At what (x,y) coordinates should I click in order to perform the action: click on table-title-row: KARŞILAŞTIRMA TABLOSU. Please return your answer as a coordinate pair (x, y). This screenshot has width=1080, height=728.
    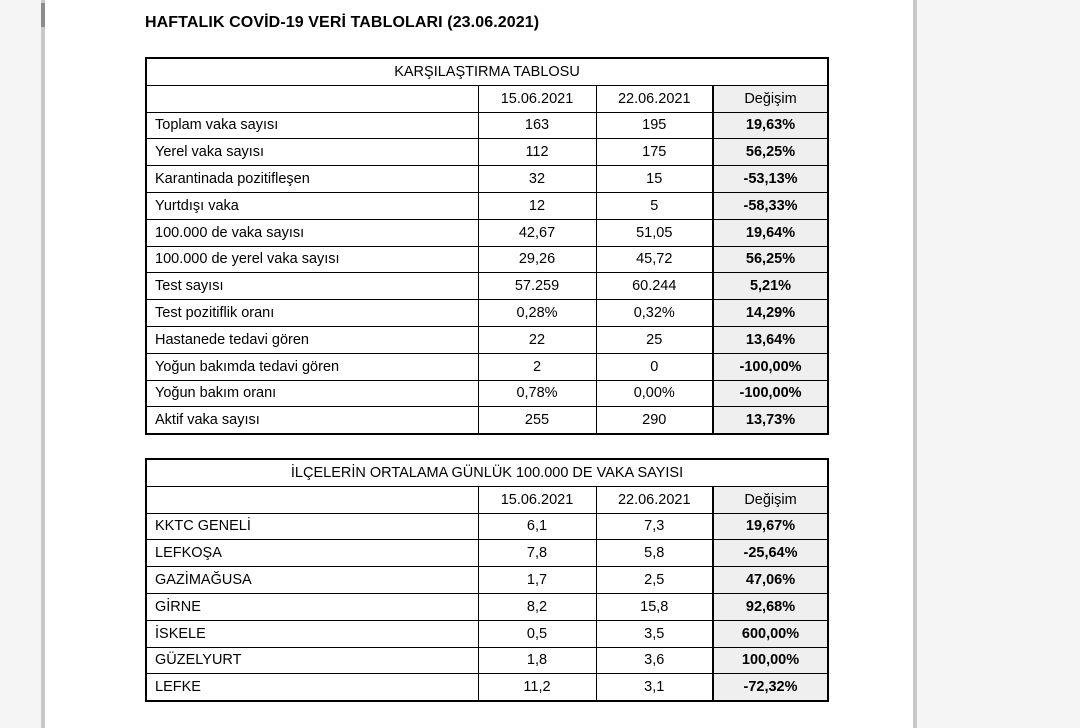
    Looking at the image, I should click on (487, 71).